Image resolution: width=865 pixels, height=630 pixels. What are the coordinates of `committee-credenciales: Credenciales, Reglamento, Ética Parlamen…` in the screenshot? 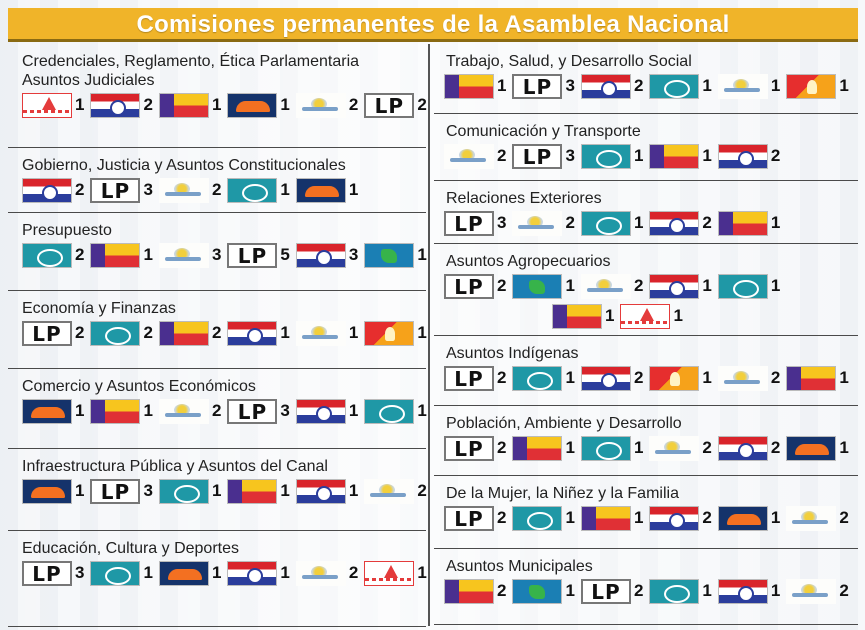 It's located at (217, 96).